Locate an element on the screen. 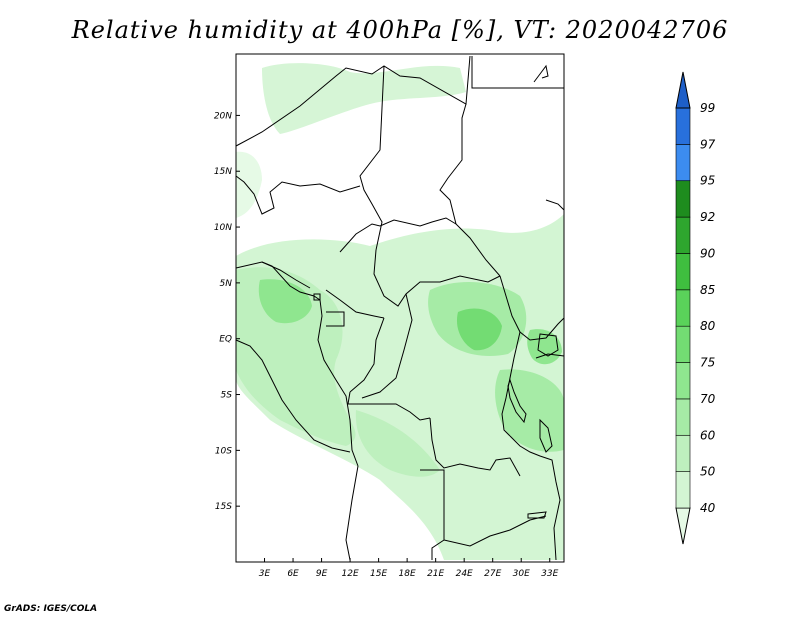  lon-tick-label: 9E is located at coordinates (322, 574).